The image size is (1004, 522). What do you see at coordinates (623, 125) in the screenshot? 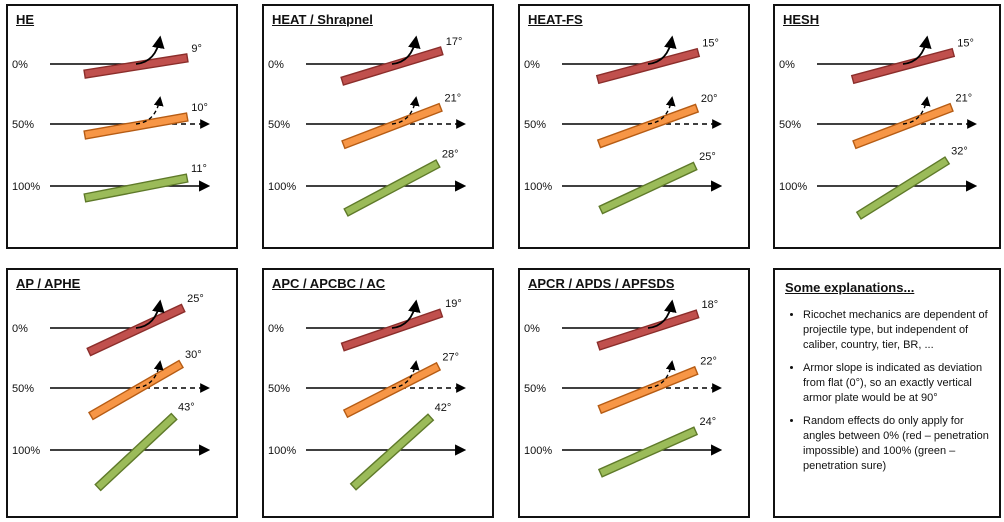
I see `ricochet-diagram: 0% 15° 50% 20° 100% 25°` at bounding box center [623, 125].